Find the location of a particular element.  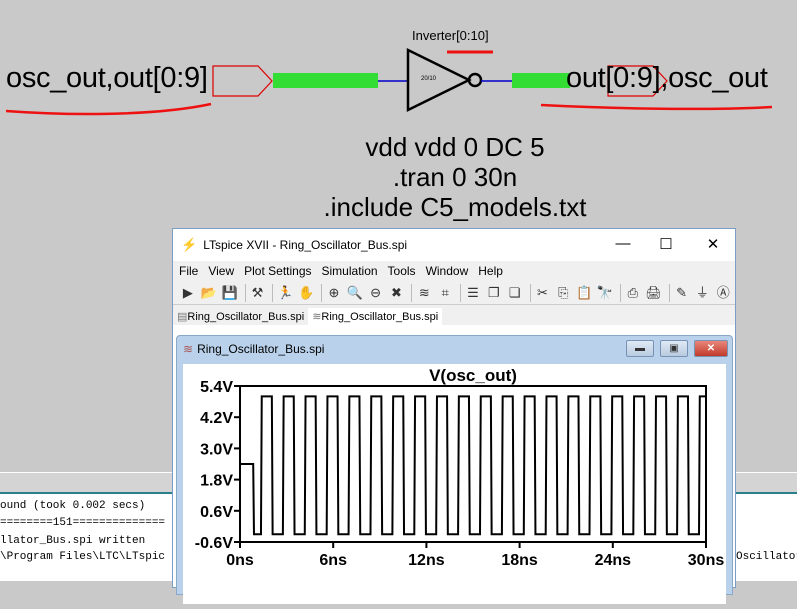

bus-wire-left is located at coordinates (325, 80).